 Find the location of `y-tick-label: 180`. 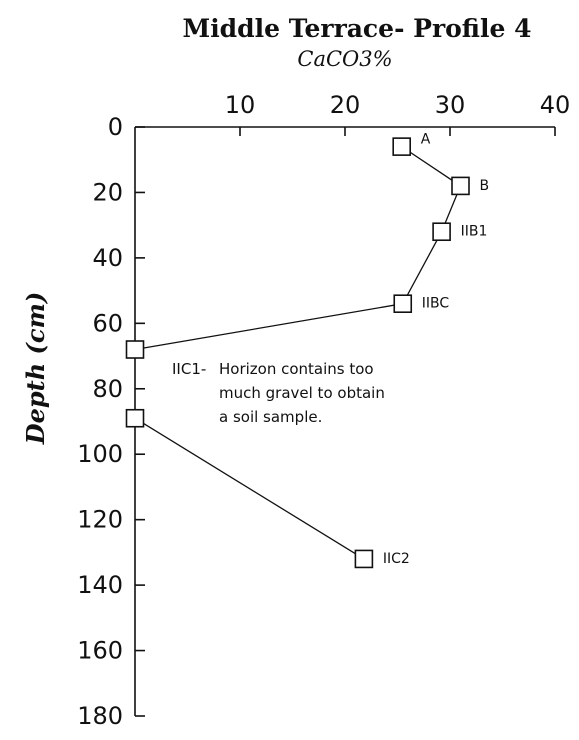

y-tick-label: 180 is located at coordinates (100, 716).